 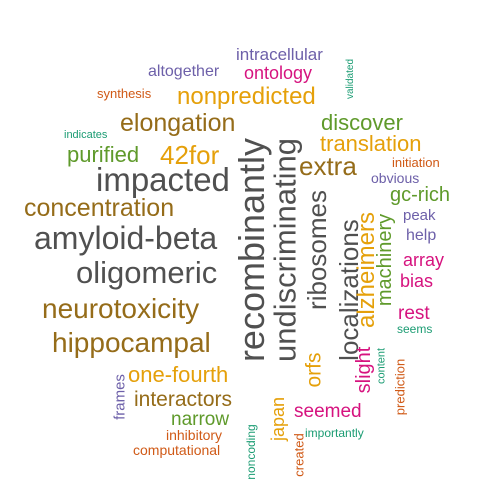 I want to click on word-seemed: seemed, so click(x=328, y=411).